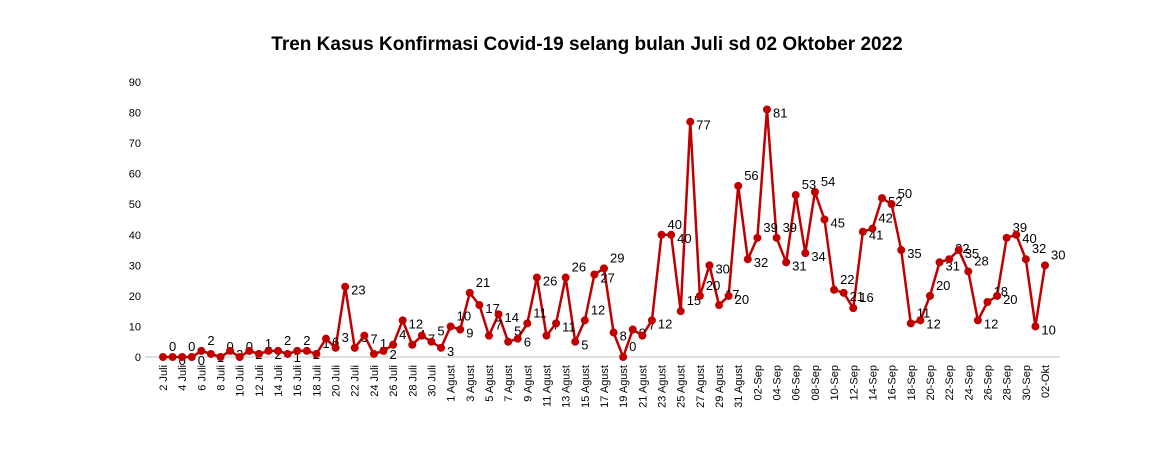 This screenshot has width=1152, height=453. What do you see at coordinates (586, 386) in the screenshot?
I see `x-tick-label: 15 Agust` at bounding box center [586, 386].